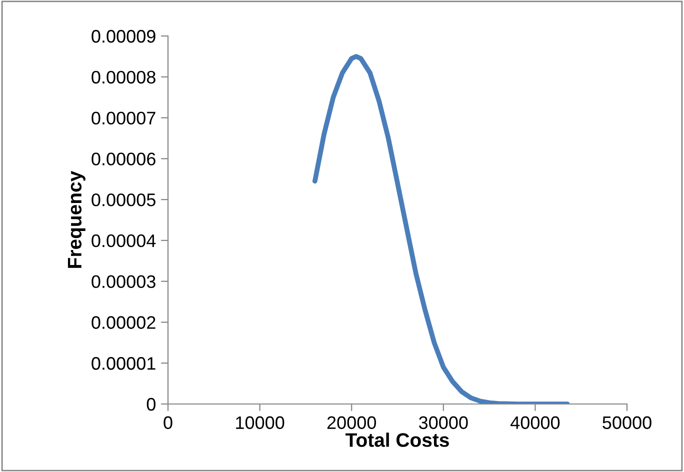  I want to click on y-tick-label: 0, so click(151, 404).